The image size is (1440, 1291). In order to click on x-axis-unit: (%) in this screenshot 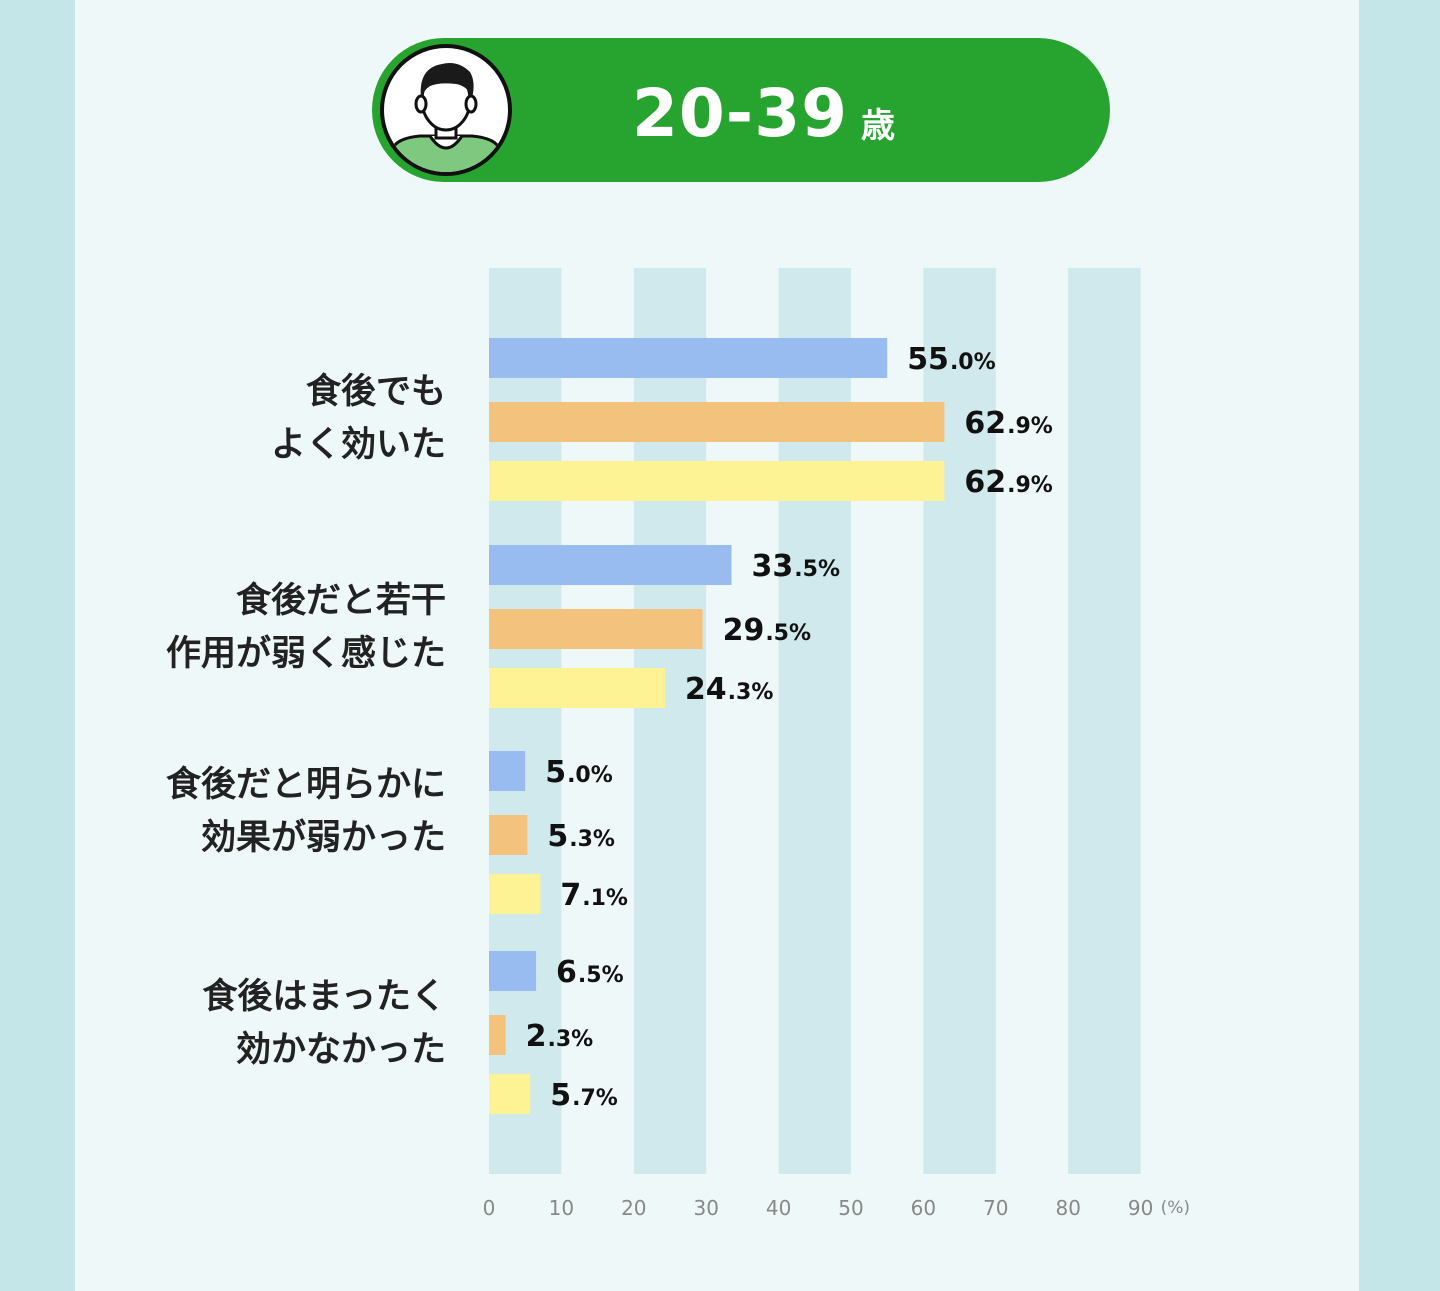, I will do `click(1175, 1208)`.